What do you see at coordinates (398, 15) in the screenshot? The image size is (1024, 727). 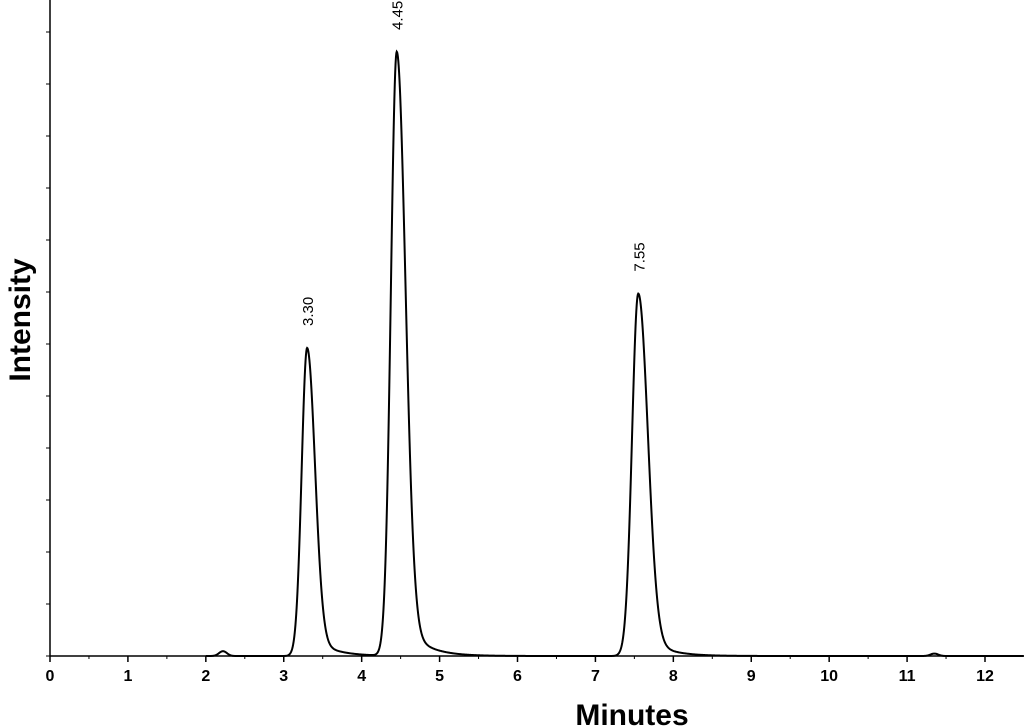 I see `peak-label: 4.45` at bounding box center [398, 15].